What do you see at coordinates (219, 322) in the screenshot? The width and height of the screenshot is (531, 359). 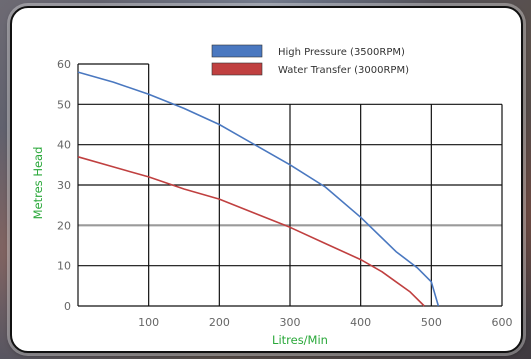 I see `x-tick-label: 200` at bounding box center [219, 322].